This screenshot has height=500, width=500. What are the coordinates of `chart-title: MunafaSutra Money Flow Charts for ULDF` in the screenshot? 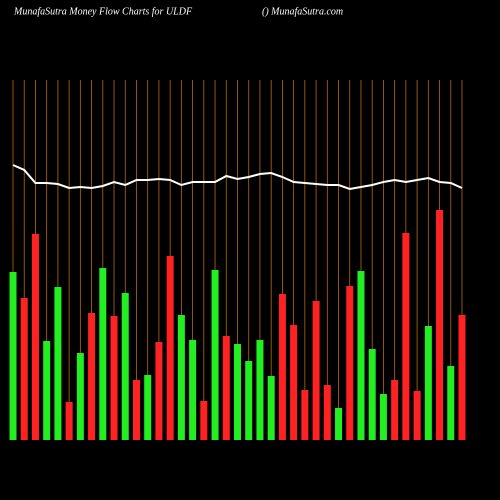 It's located at (103, 11).